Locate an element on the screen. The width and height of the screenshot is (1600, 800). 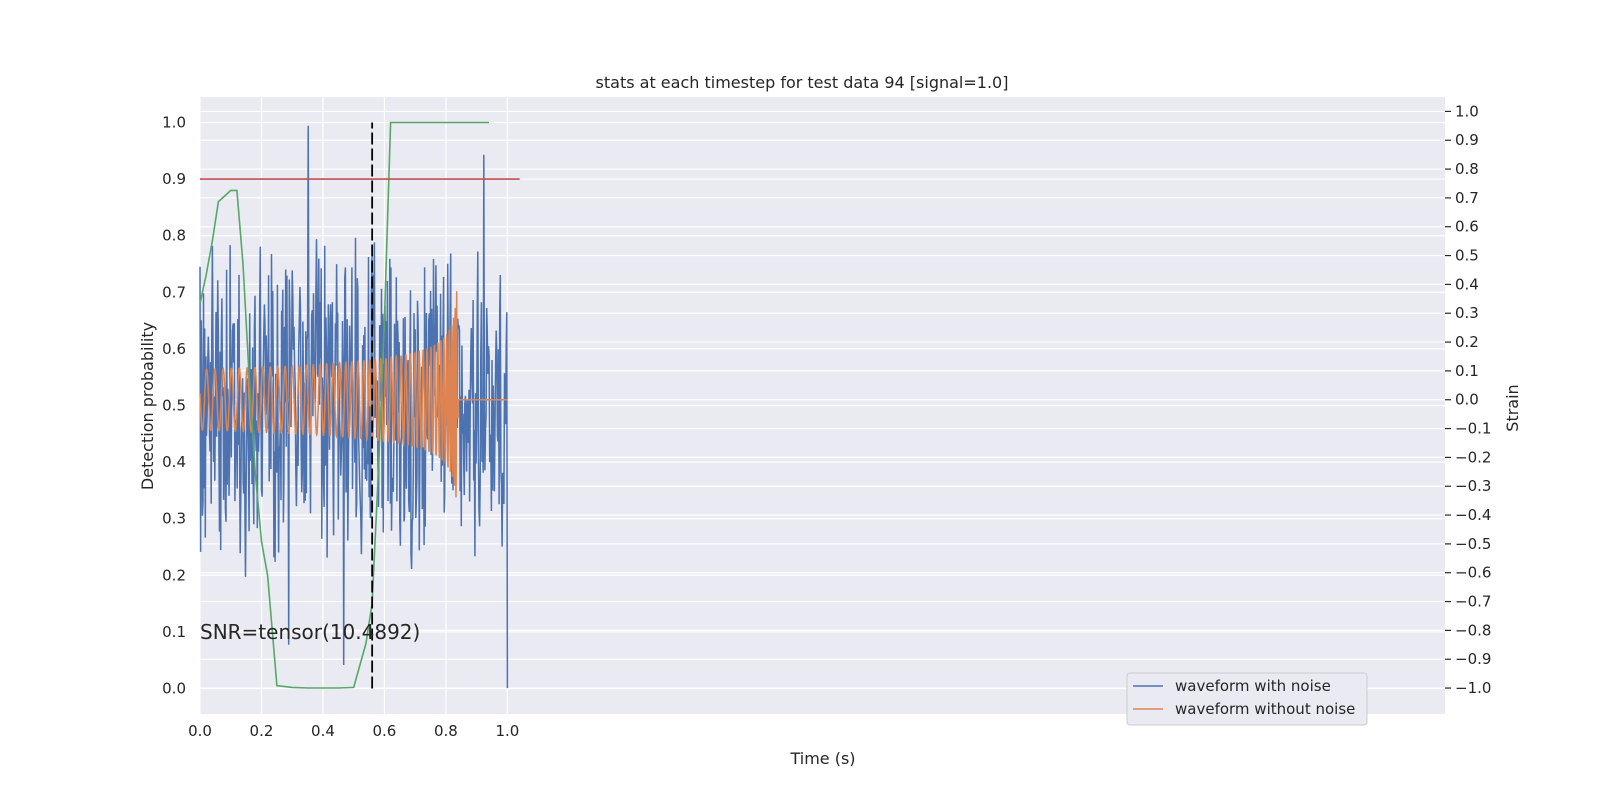
y-right-tick-label-10: 0.0 is located at coordinates (1467, 400).